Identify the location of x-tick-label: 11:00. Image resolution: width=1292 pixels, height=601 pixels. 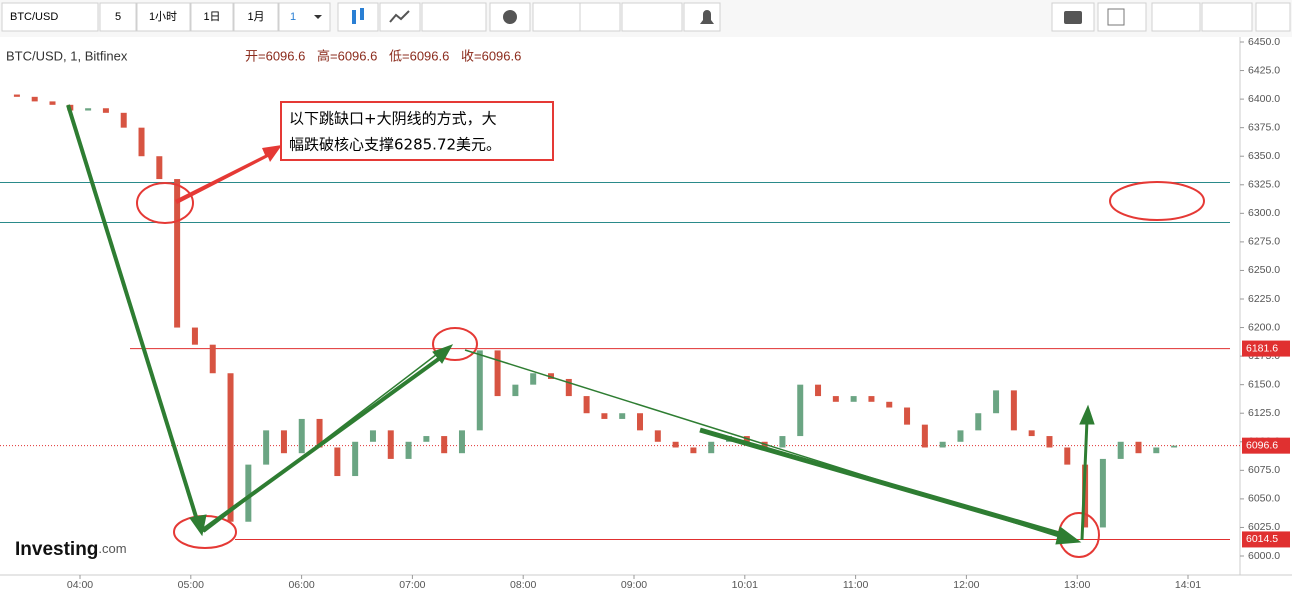
(856, 585).